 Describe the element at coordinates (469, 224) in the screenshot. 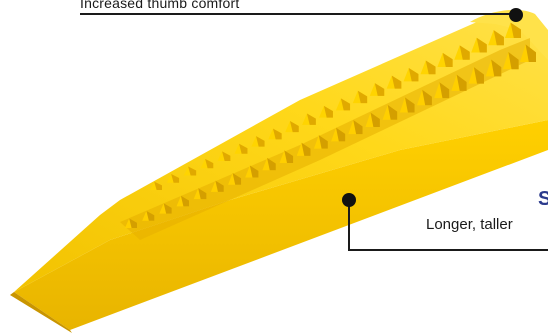

I see `right-callout-text: Longer, taller` at that location.